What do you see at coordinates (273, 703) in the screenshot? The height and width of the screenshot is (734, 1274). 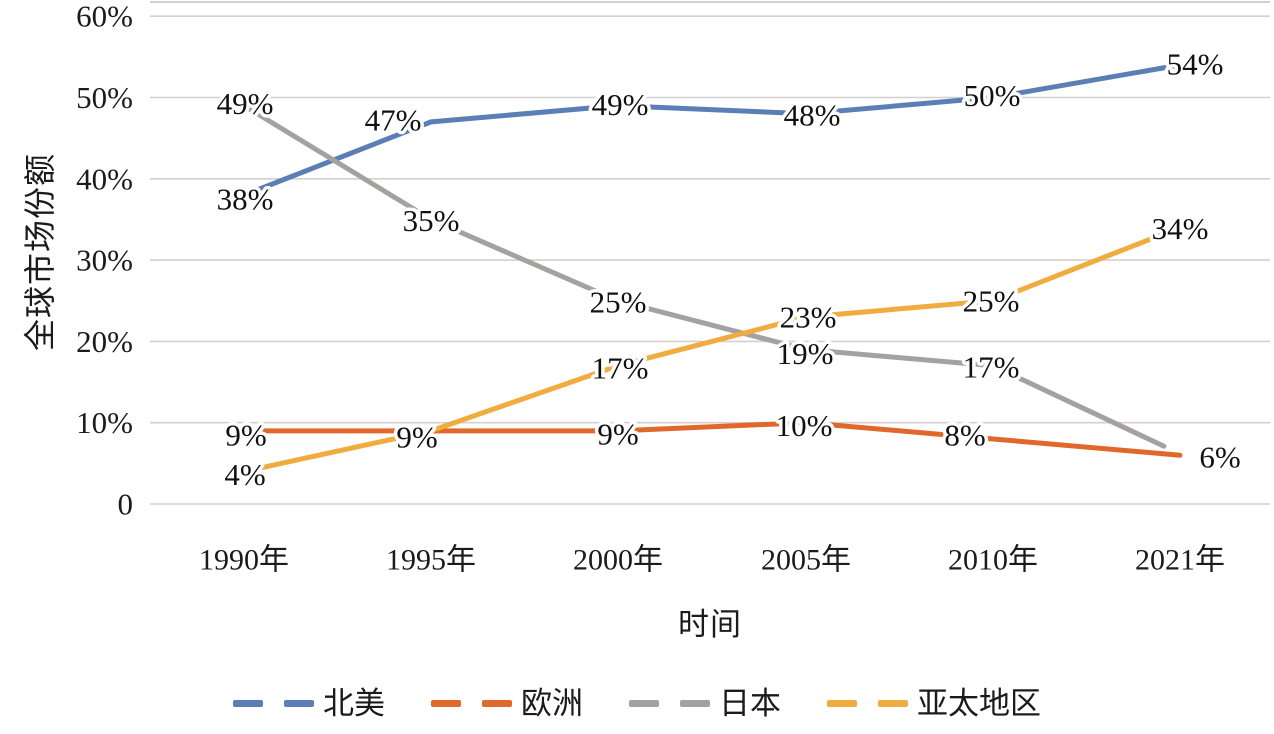 I see `legend-line-swatch-north-america` at bounding box center [273, 703].